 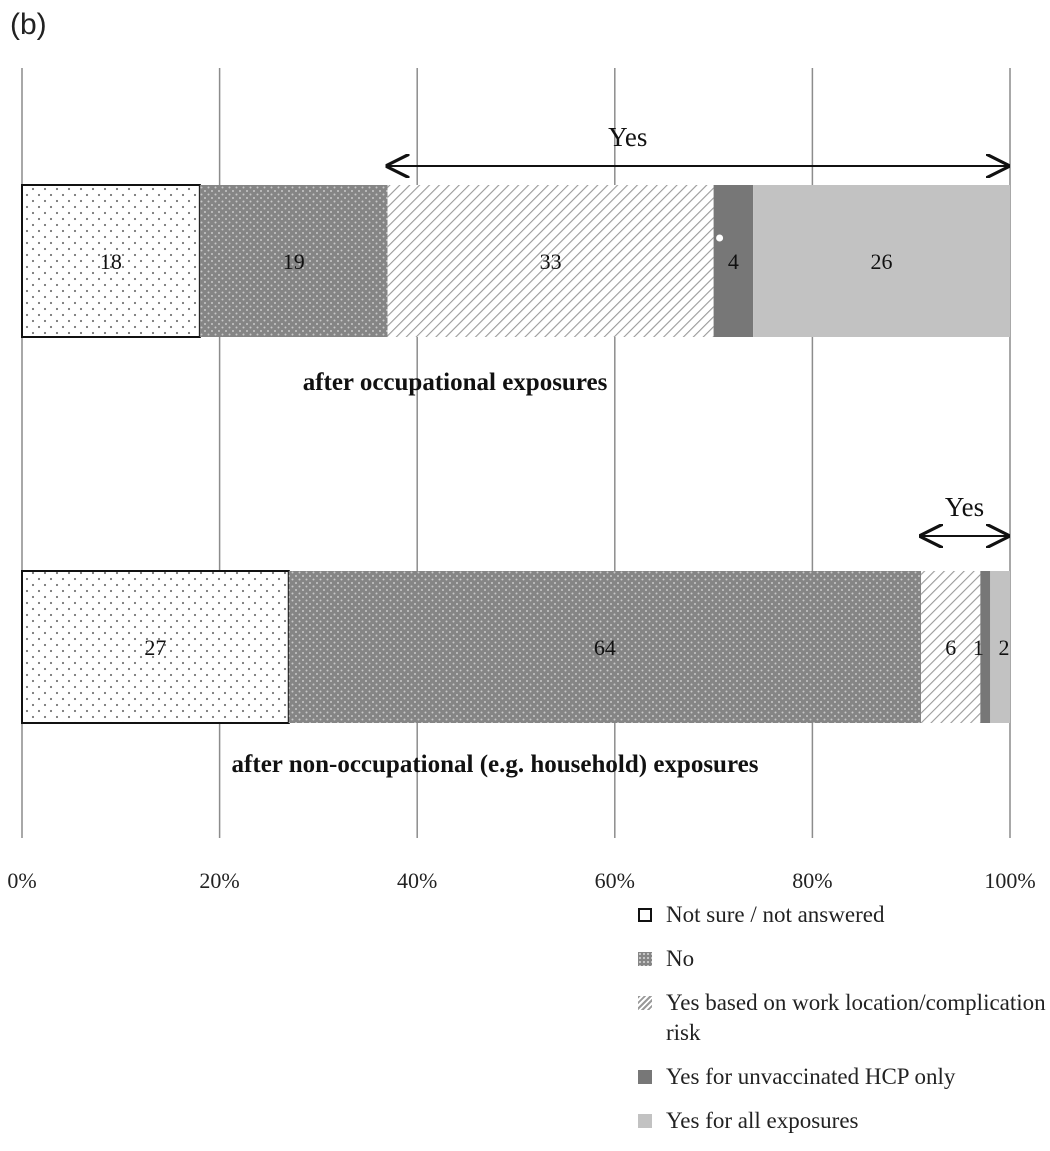 I want to click on data-label: 4, so click(x=733, y=261).